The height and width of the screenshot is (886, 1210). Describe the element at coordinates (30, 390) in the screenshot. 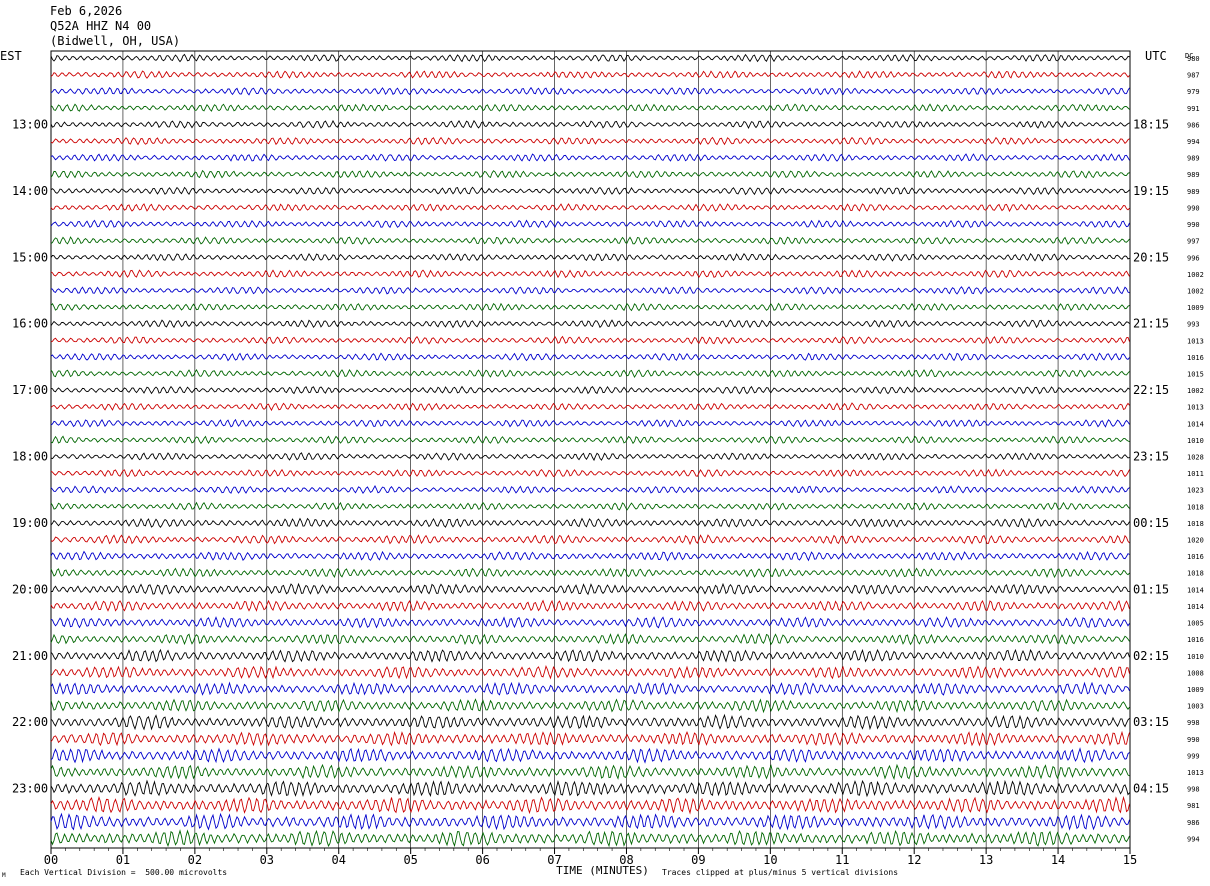

I see `left-hour-label: 17:00` at that location.